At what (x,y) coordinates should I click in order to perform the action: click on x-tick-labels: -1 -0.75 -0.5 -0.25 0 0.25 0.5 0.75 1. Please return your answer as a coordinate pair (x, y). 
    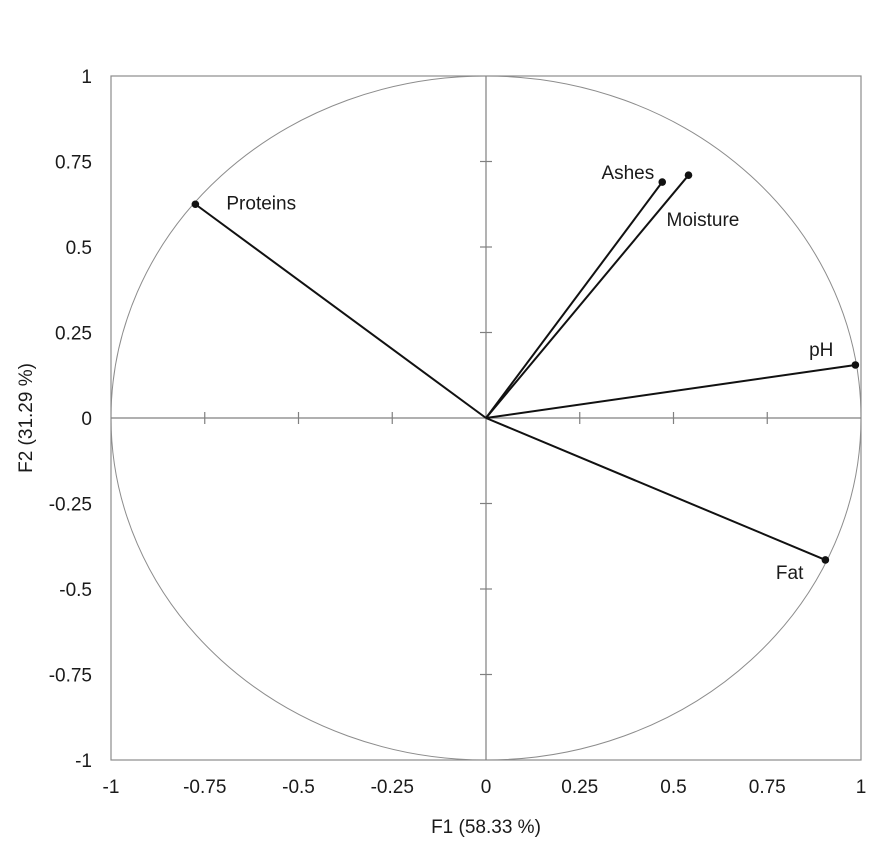
    Looking at the image, I should click on (485, 787).